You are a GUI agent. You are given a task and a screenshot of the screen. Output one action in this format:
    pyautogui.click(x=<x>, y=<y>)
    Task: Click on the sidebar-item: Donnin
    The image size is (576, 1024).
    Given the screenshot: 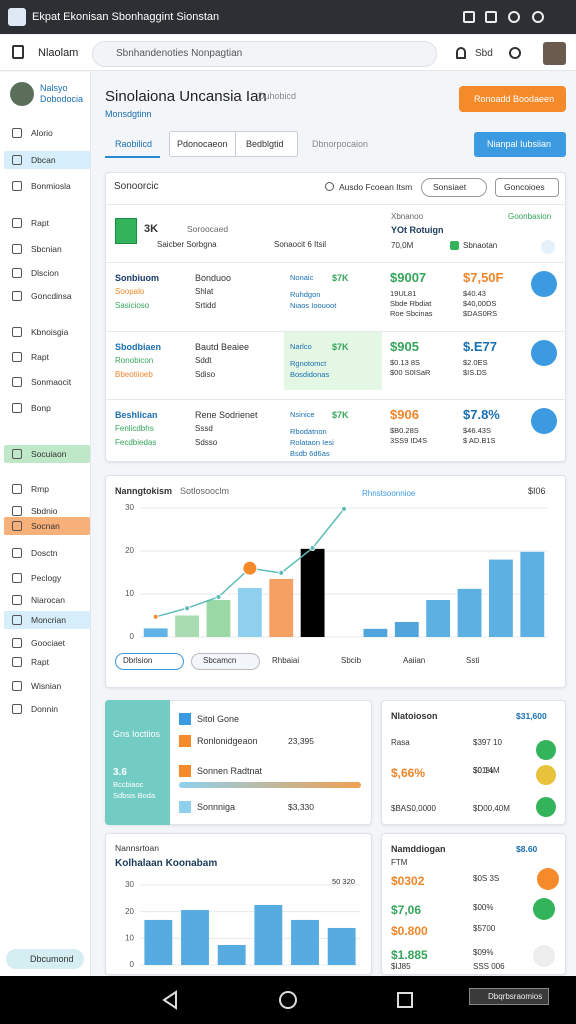 What is the action you would take?
    pyautogui.click(x=44, y=709)
    